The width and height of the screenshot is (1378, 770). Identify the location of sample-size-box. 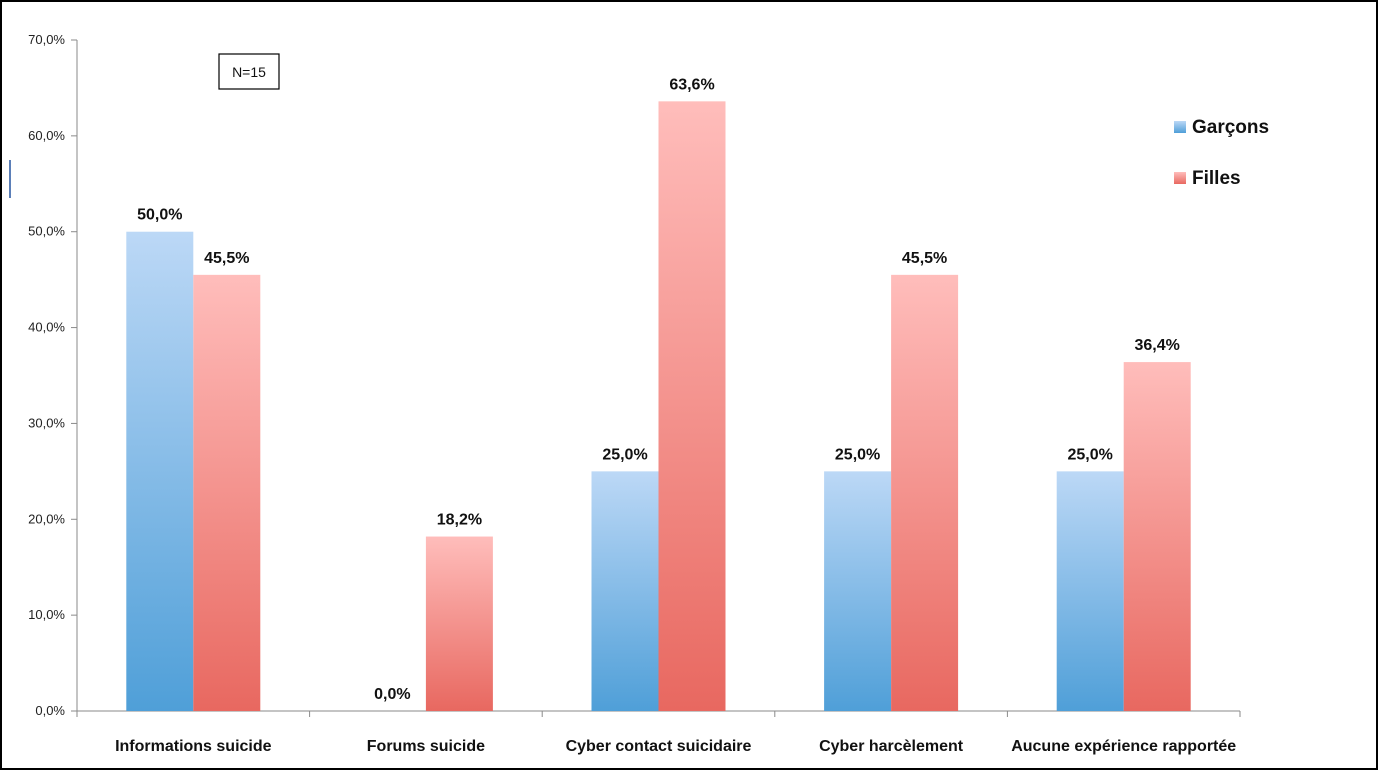
(249, 71).